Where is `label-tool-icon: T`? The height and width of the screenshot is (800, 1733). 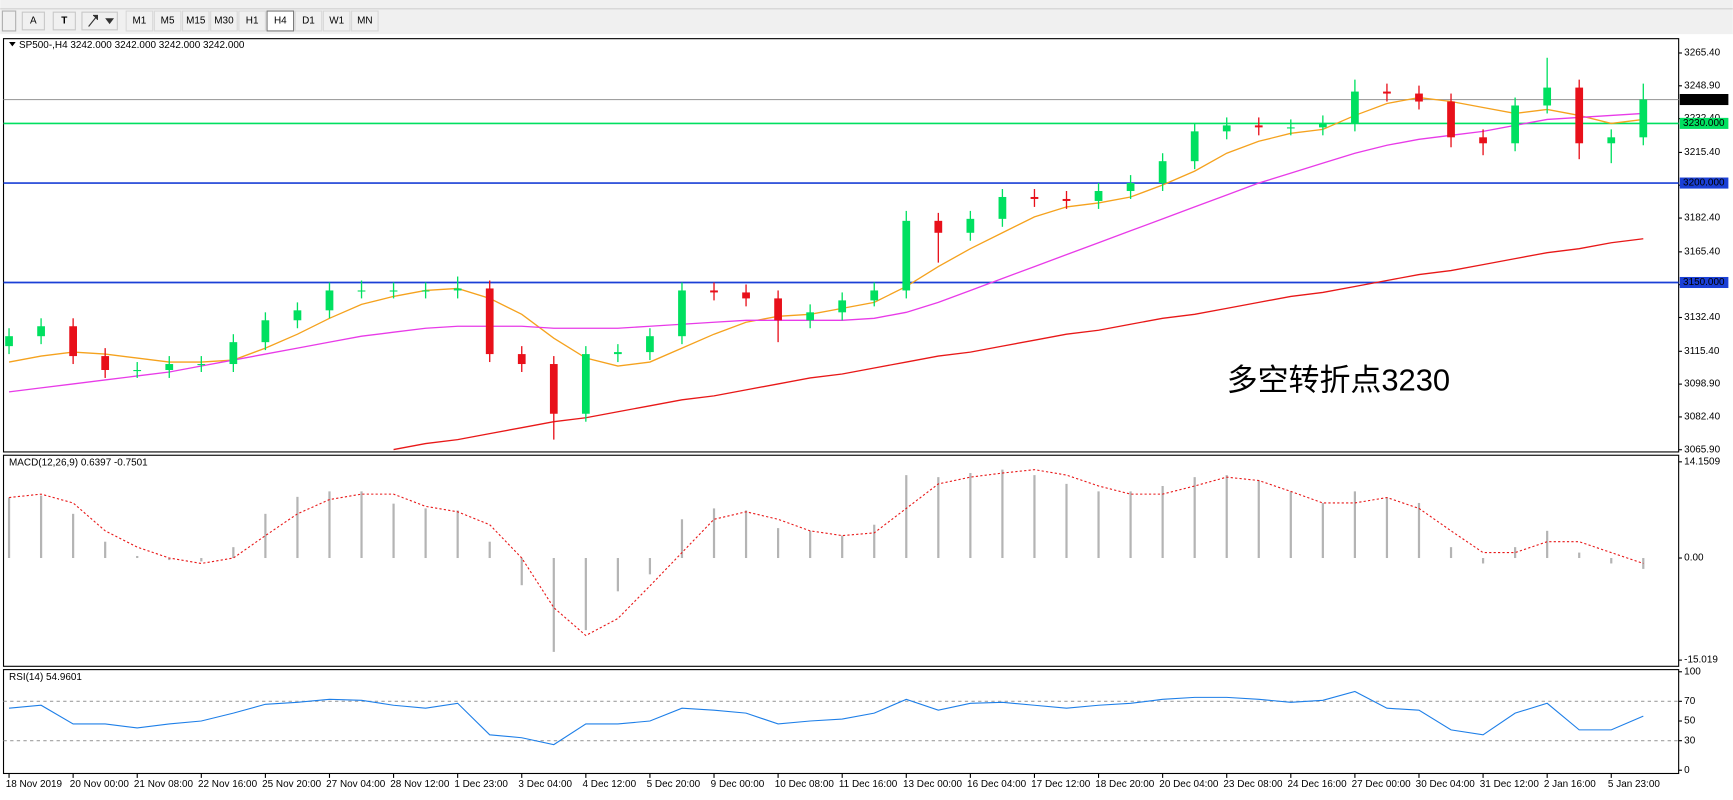 label-tool-icon: T is located at coordinates (64, 21).